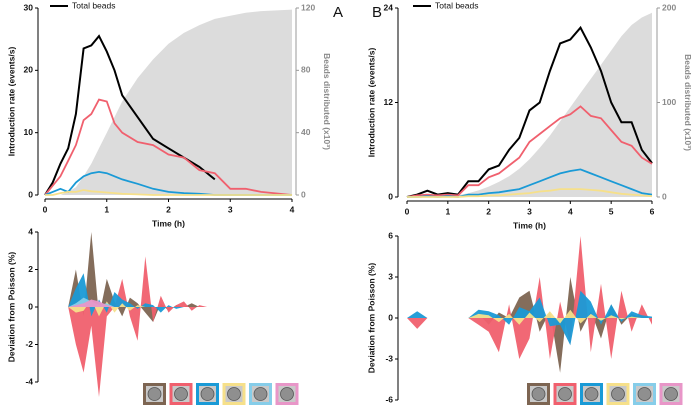 This screenshot has width=700, height=407. What do you see at coordinates (389, 358) in the screenshot?
I see `y-tick-label: -3` at bounding box center [389, 358].